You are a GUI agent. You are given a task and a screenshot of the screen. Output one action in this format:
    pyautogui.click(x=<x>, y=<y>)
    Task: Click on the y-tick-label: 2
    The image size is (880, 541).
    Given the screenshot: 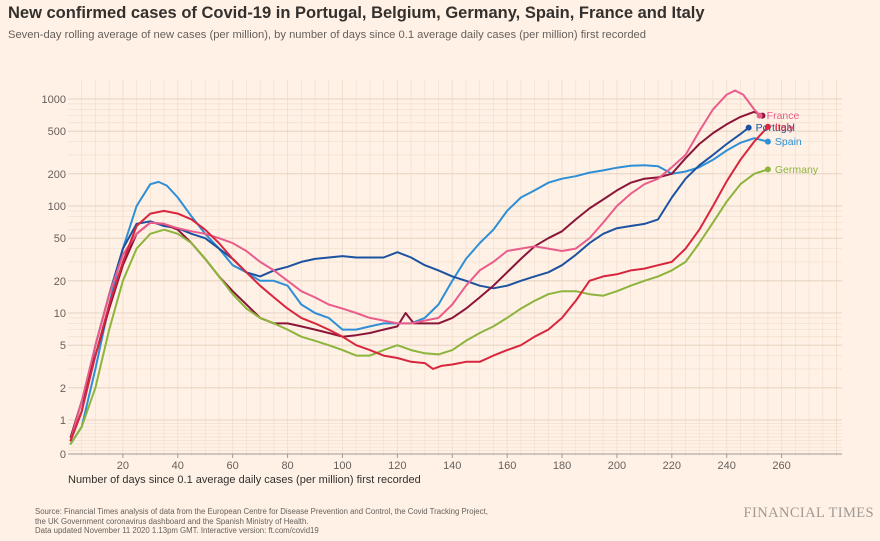 What is the action you would take?
    pyautogui.click(x=63, y=389)
    